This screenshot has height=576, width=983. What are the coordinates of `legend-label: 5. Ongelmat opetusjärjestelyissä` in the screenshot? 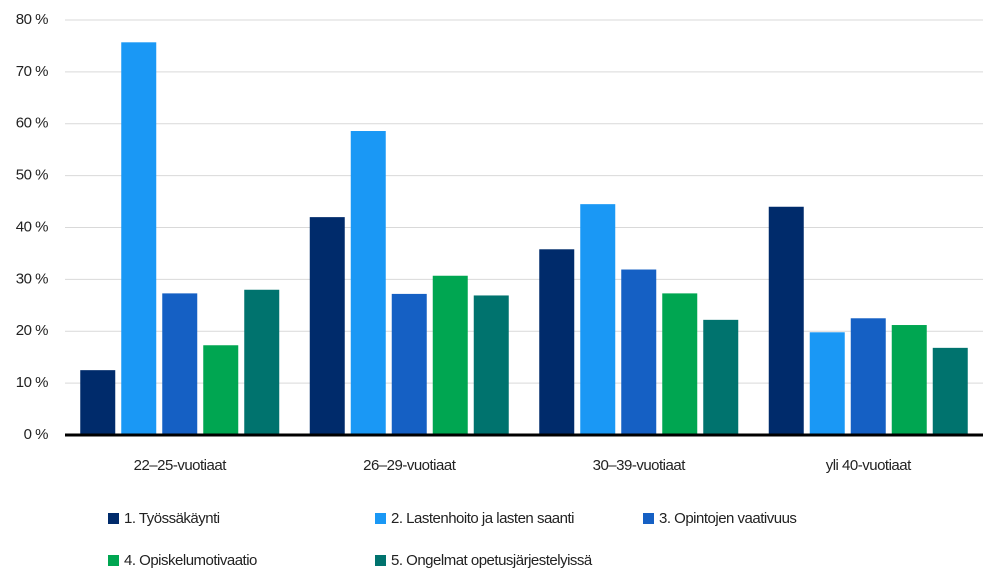 It's located at (492, 560).